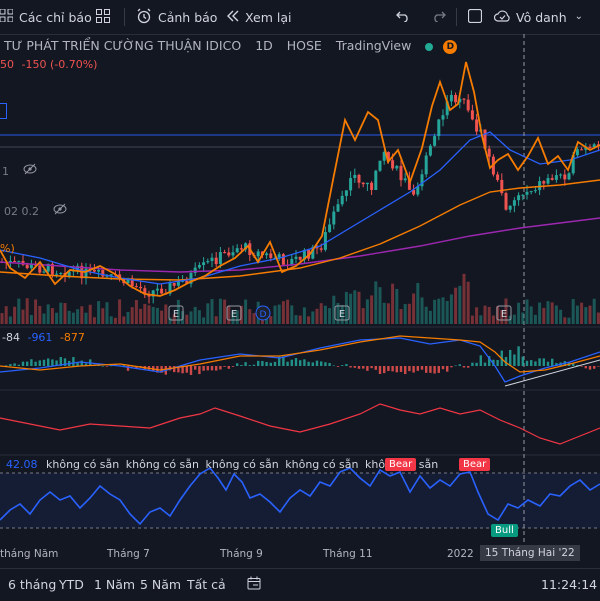 Image resolution: width=600 pixels, height=601 pixels. I want to click on top-toolbar: Các chỉ báo Cảnh báo Xem lại, so click(300, 17).